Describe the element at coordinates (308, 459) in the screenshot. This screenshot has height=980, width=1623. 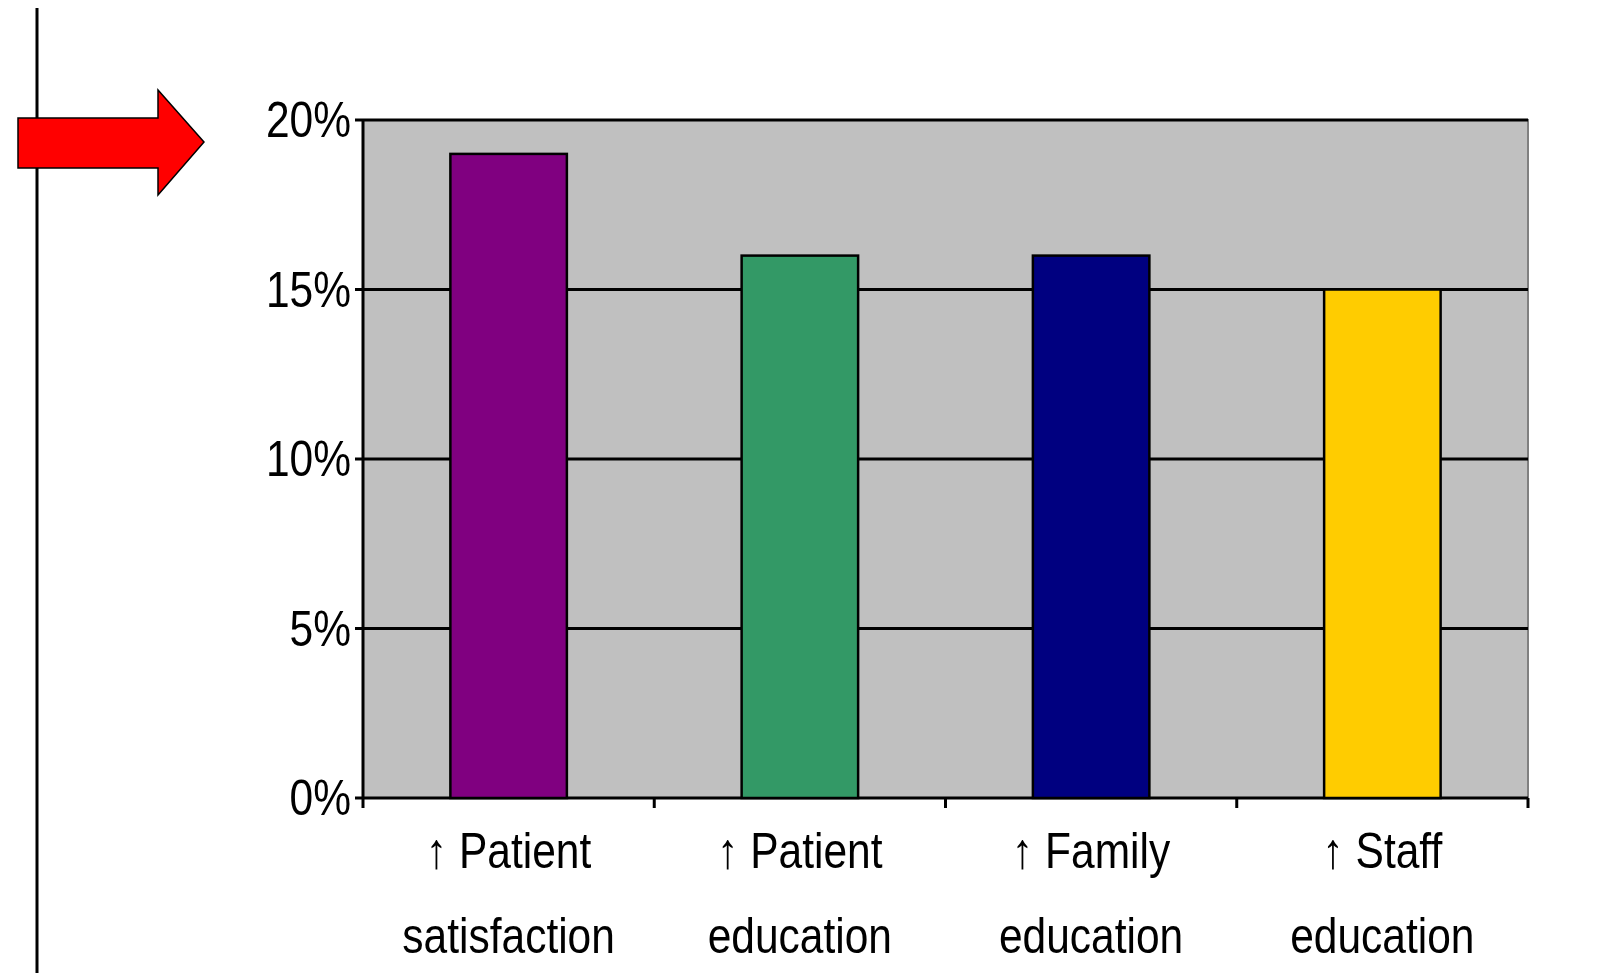
I see `y-tick-label: 10%` at that location.